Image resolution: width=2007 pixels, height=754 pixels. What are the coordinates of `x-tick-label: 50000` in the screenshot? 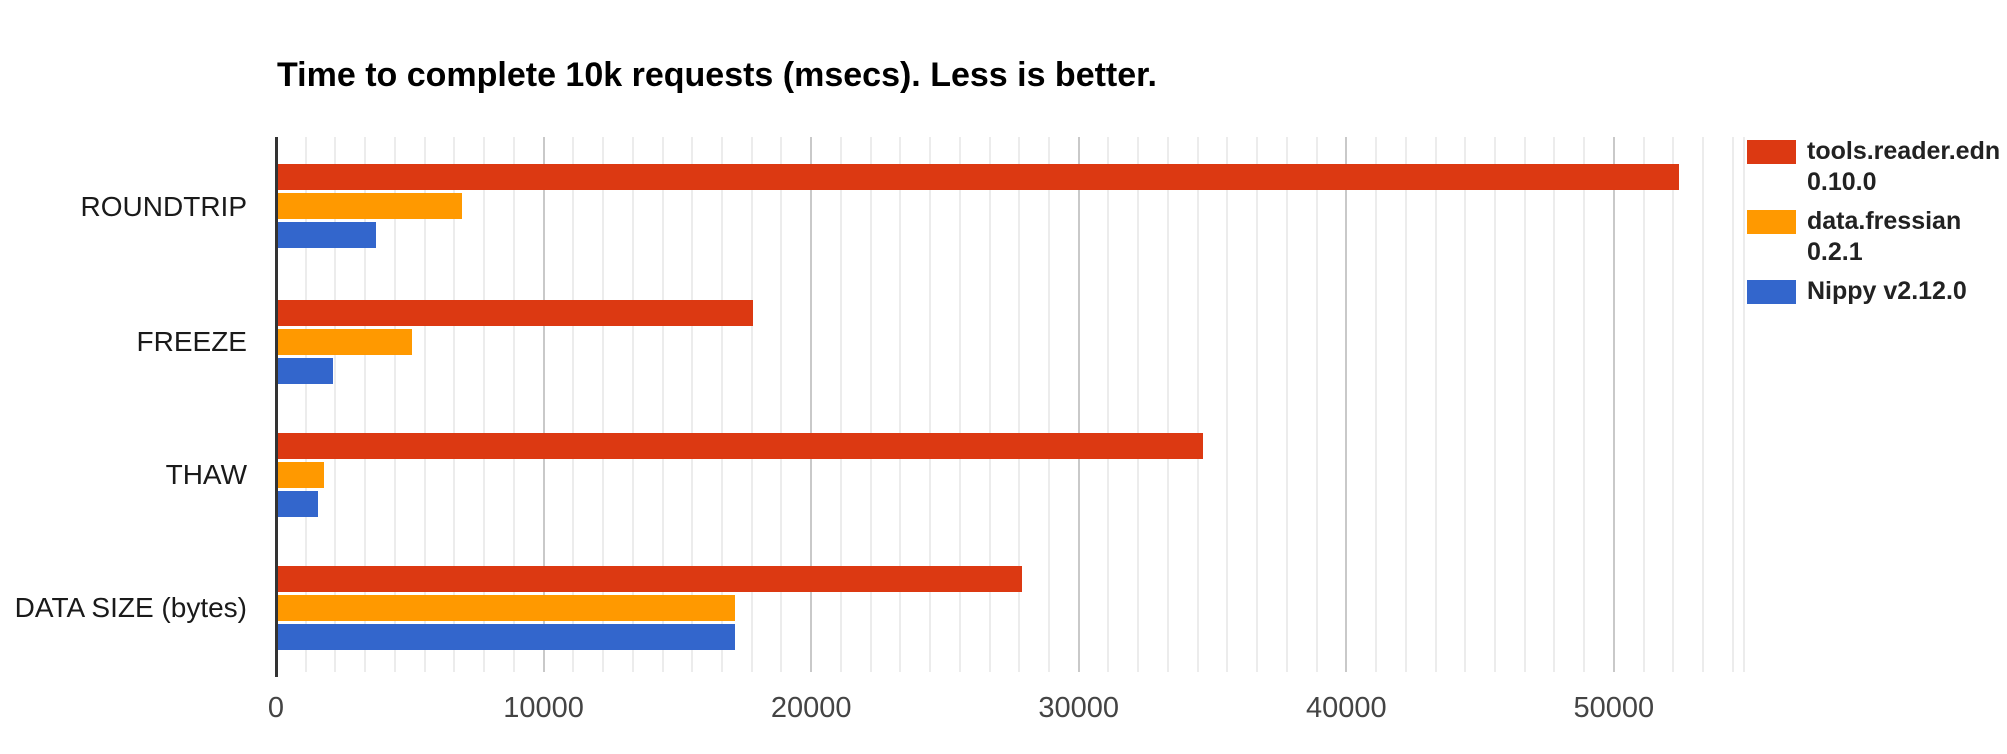 It's located at (1614, 708).